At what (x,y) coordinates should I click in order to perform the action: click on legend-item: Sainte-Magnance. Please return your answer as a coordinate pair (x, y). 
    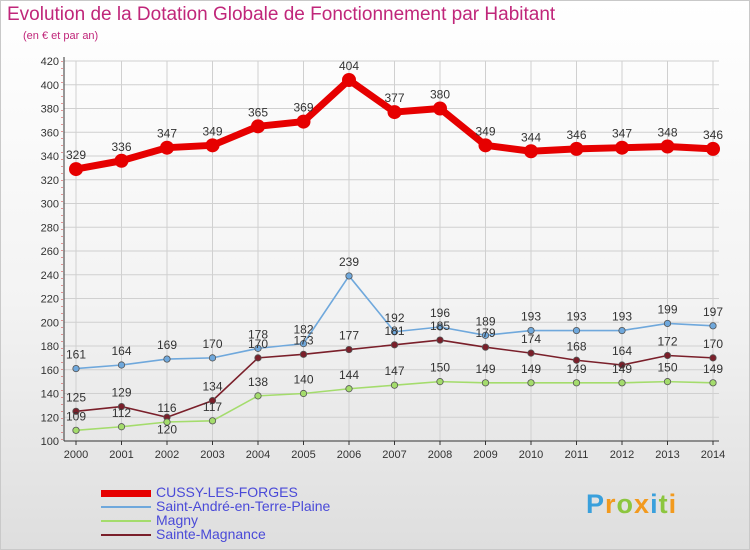
    Looking at the image, I should click on (261, 534).